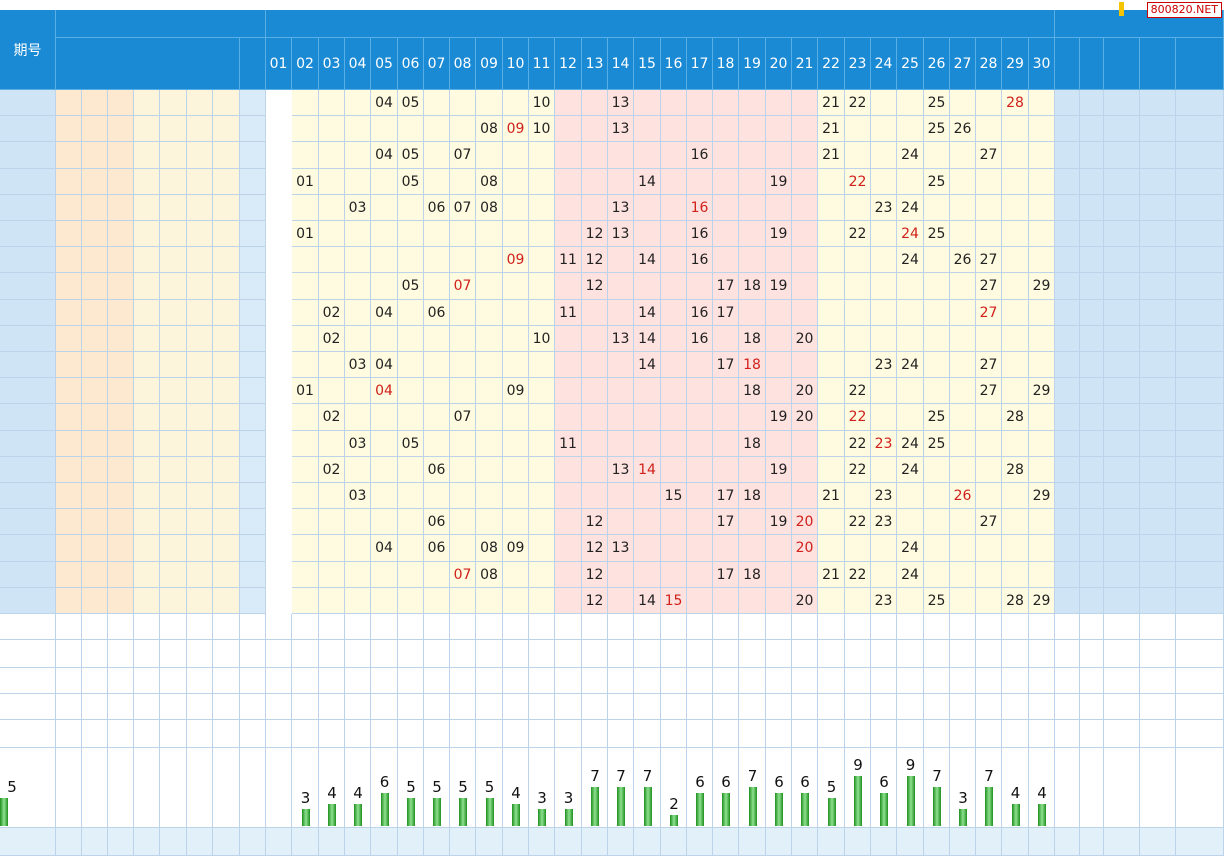 The image size is (1224, 860). I want to click on trend-cell: 09, so click(516, 548).